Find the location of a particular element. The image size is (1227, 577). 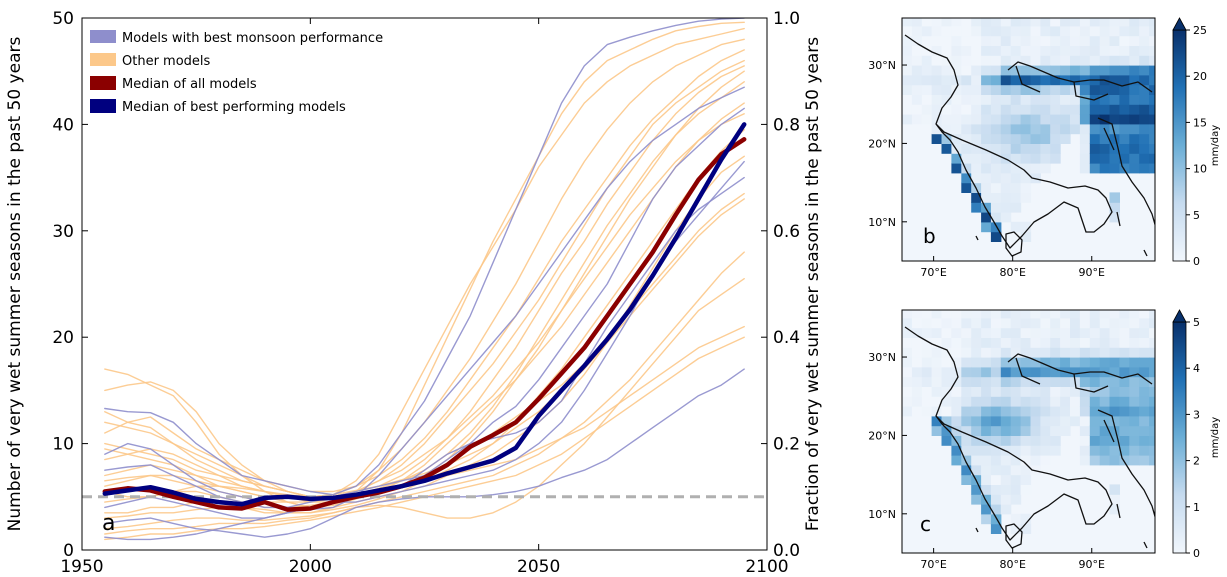

map-frame is located at coordinates (1028, 139).